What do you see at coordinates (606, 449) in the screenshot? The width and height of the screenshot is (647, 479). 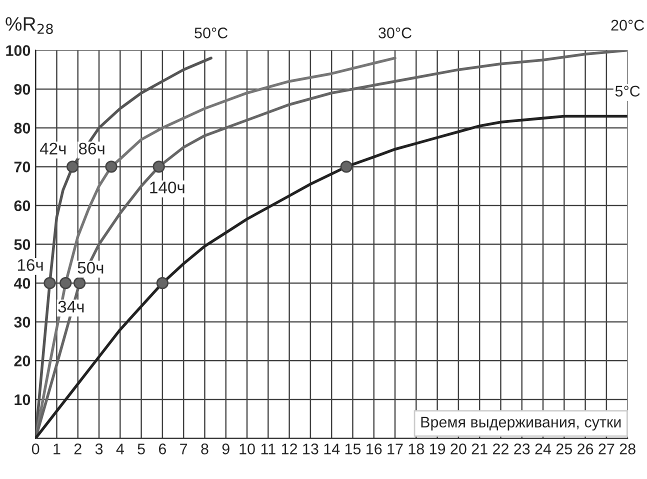 I see `x-tick-label: 27` at bounding box center [606, 449].